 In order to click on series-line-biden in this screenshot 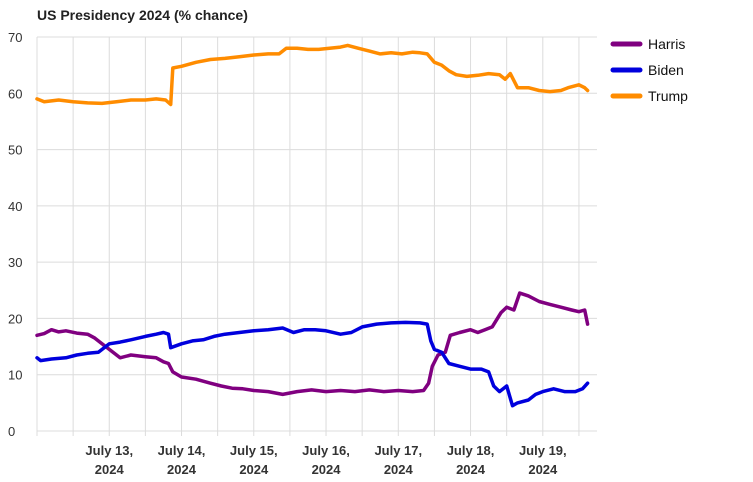, I will do `click(312, 364)`.